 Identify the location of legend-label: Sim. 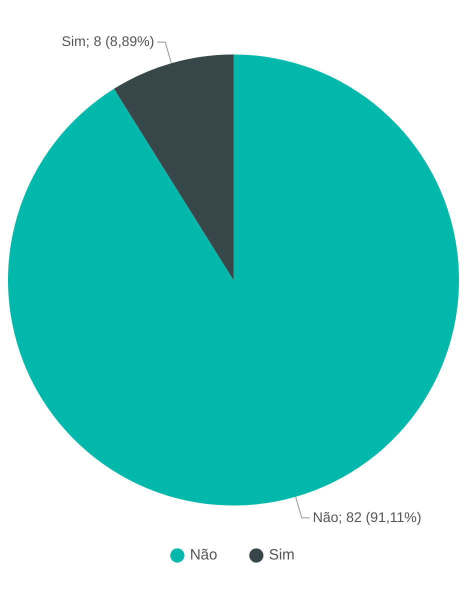
(281, 555).